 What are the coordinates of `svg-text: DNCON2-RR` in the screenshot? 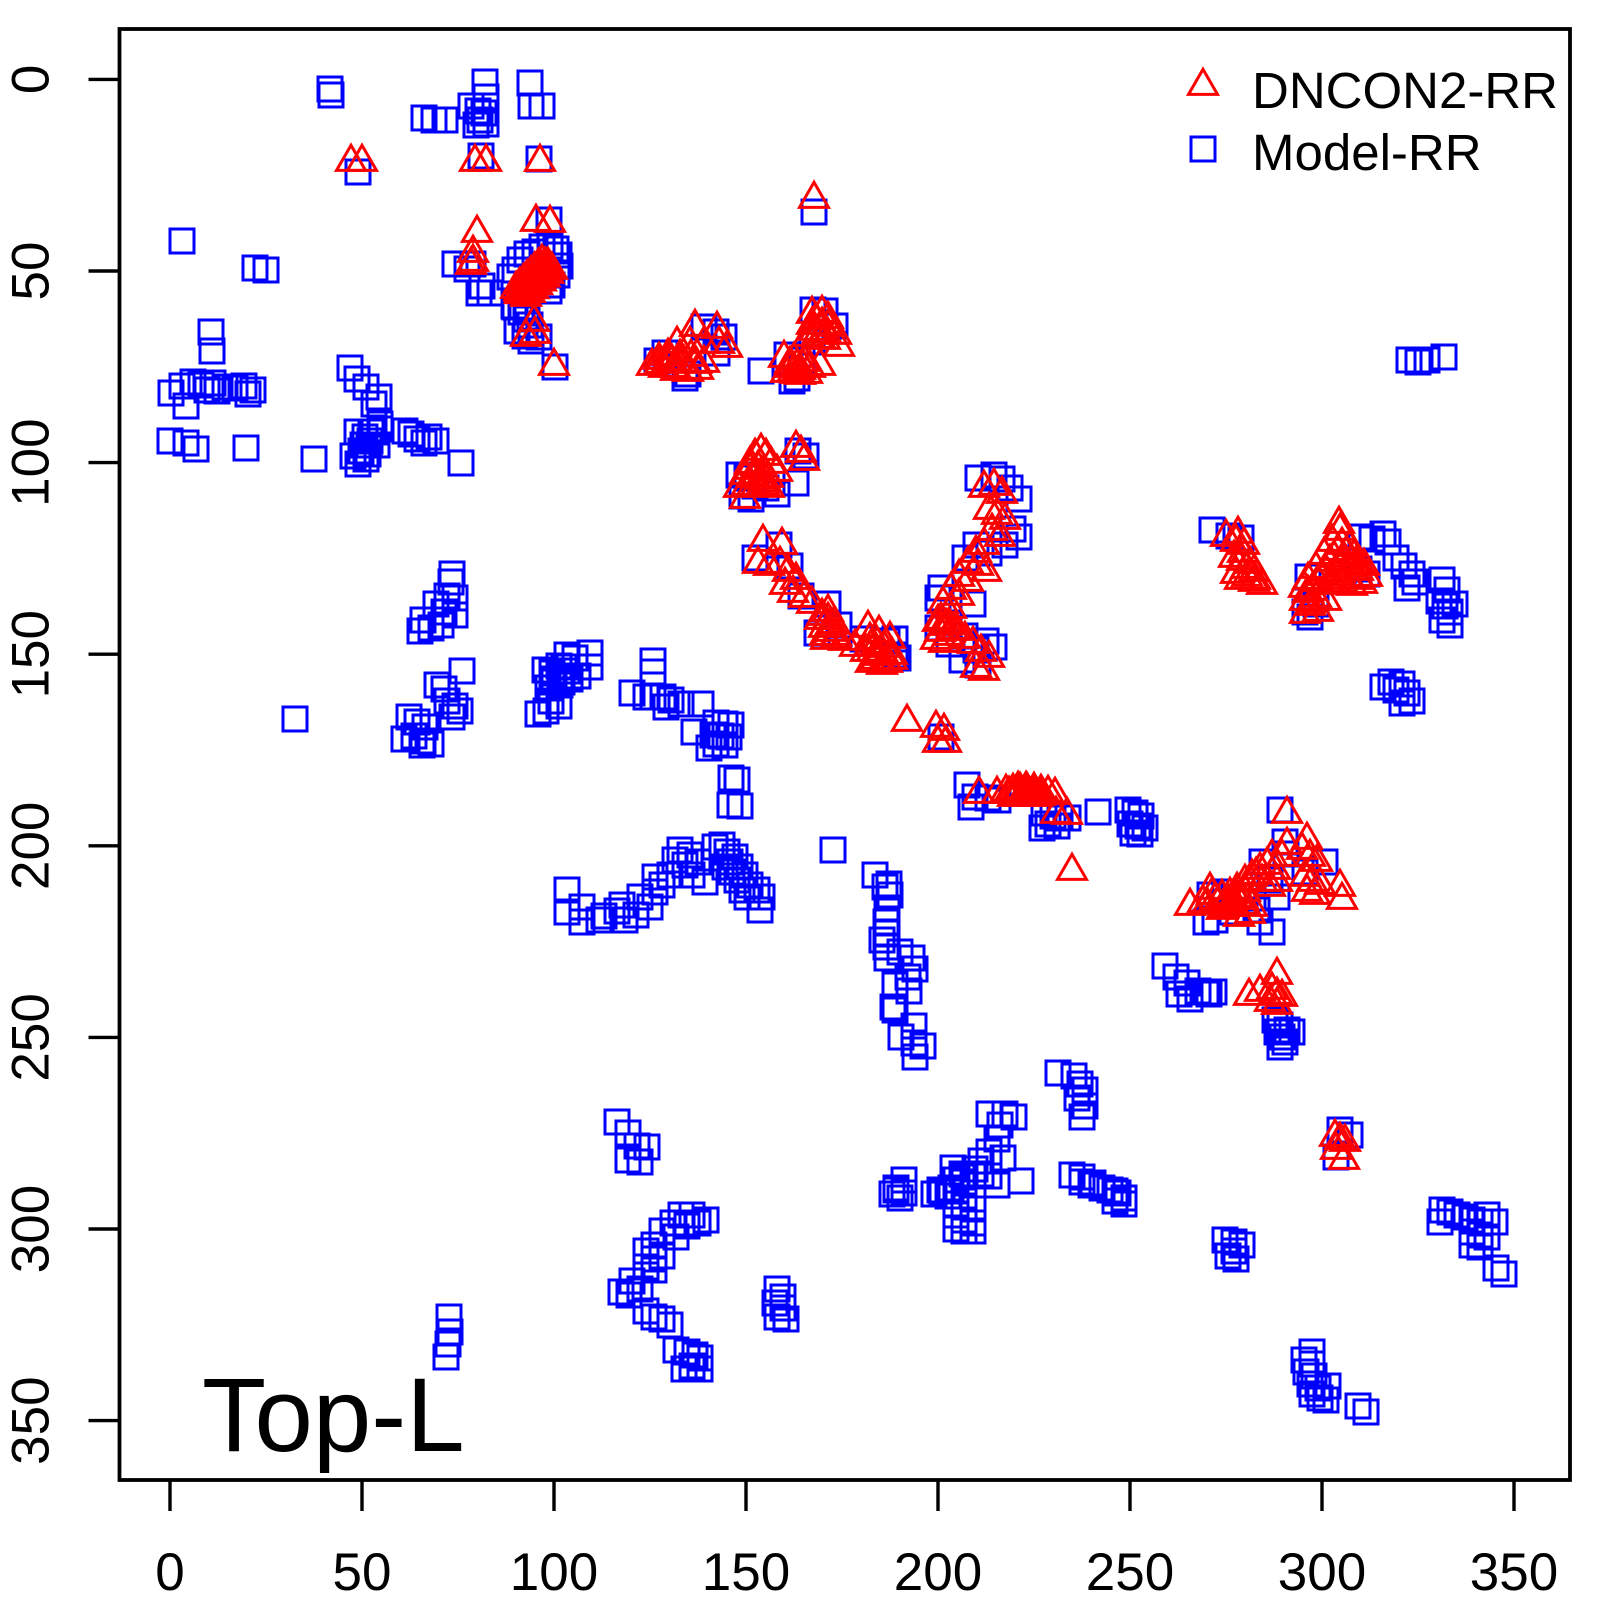 It's located at (1405, 90).